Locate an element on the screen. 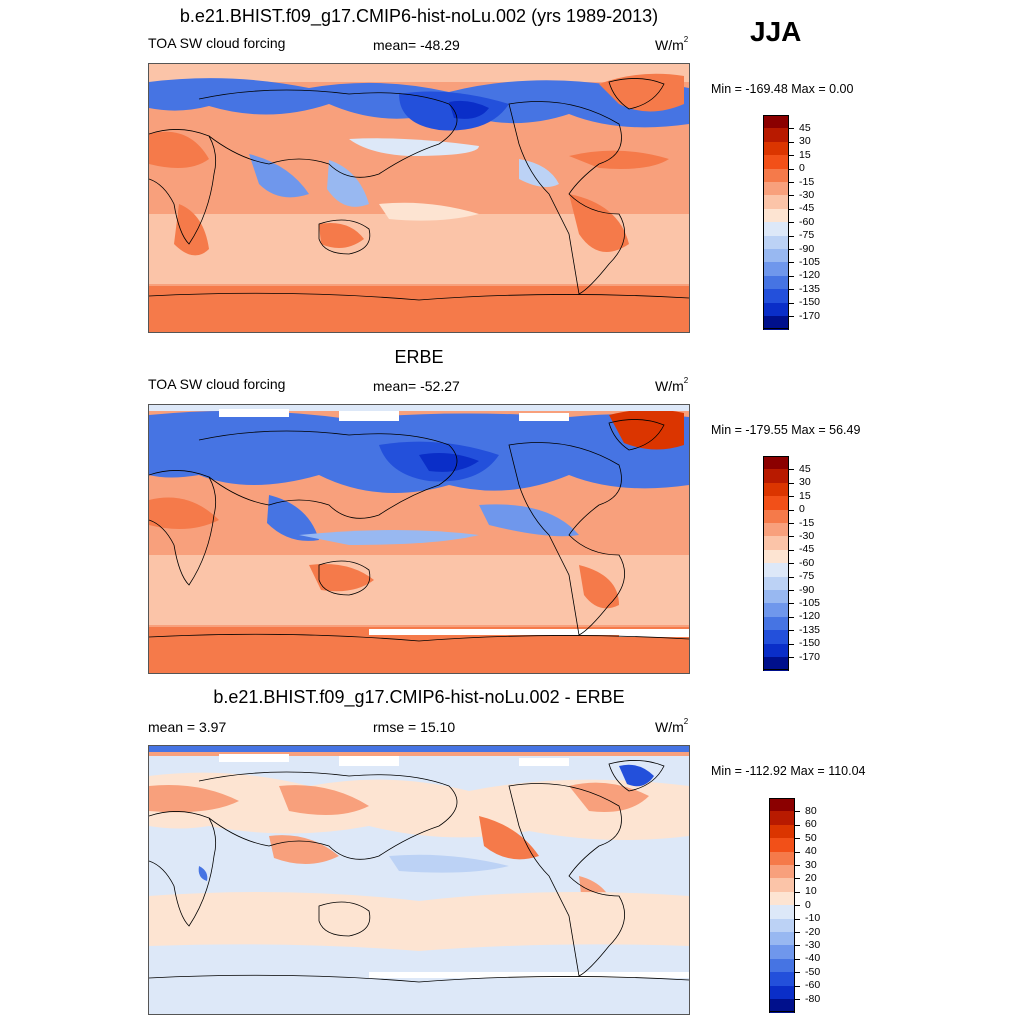 The height and width of the screenshot is (1024, 1024). panel-2-map-canvas is located at coordinates (419, 539).